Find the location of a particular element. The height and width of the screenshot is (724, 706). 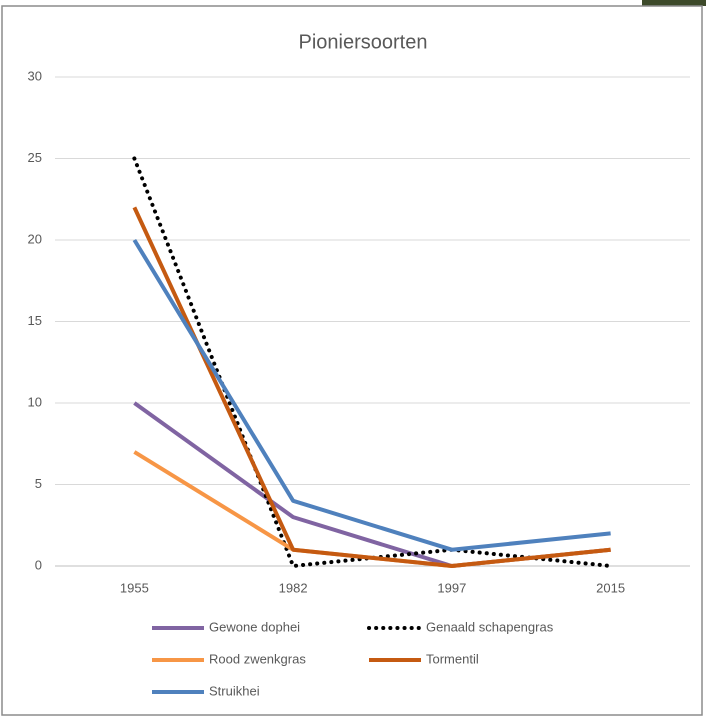

y-tick-label: 20 is located at coordinates (35, 238).